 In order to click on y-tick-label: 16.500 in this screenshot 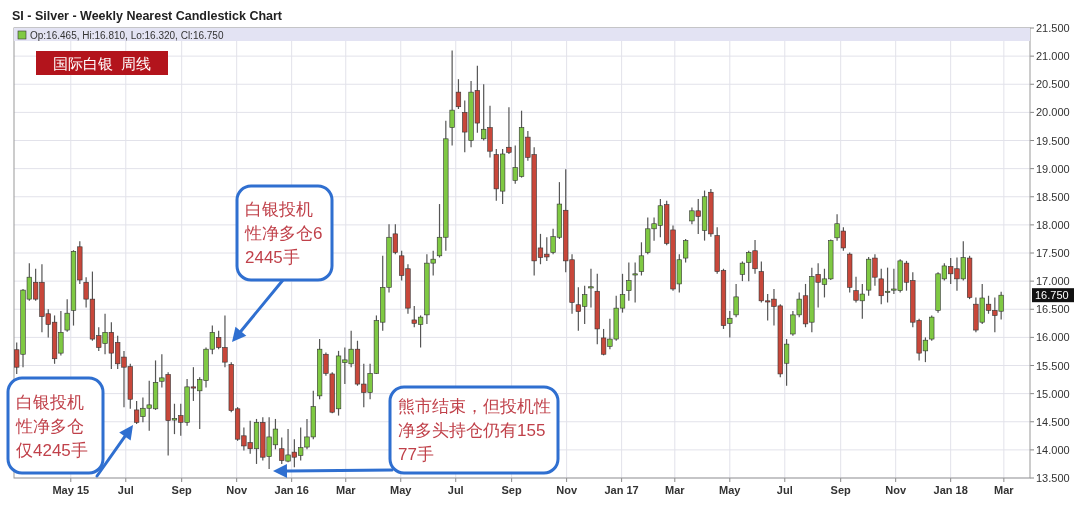, I will do `click(1053, 309)`.